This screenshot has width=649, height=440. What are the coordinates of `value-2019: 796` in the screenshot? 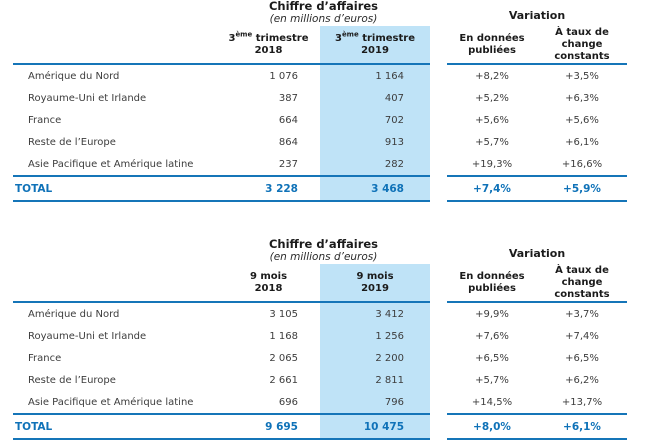 It's located at (375, 402).